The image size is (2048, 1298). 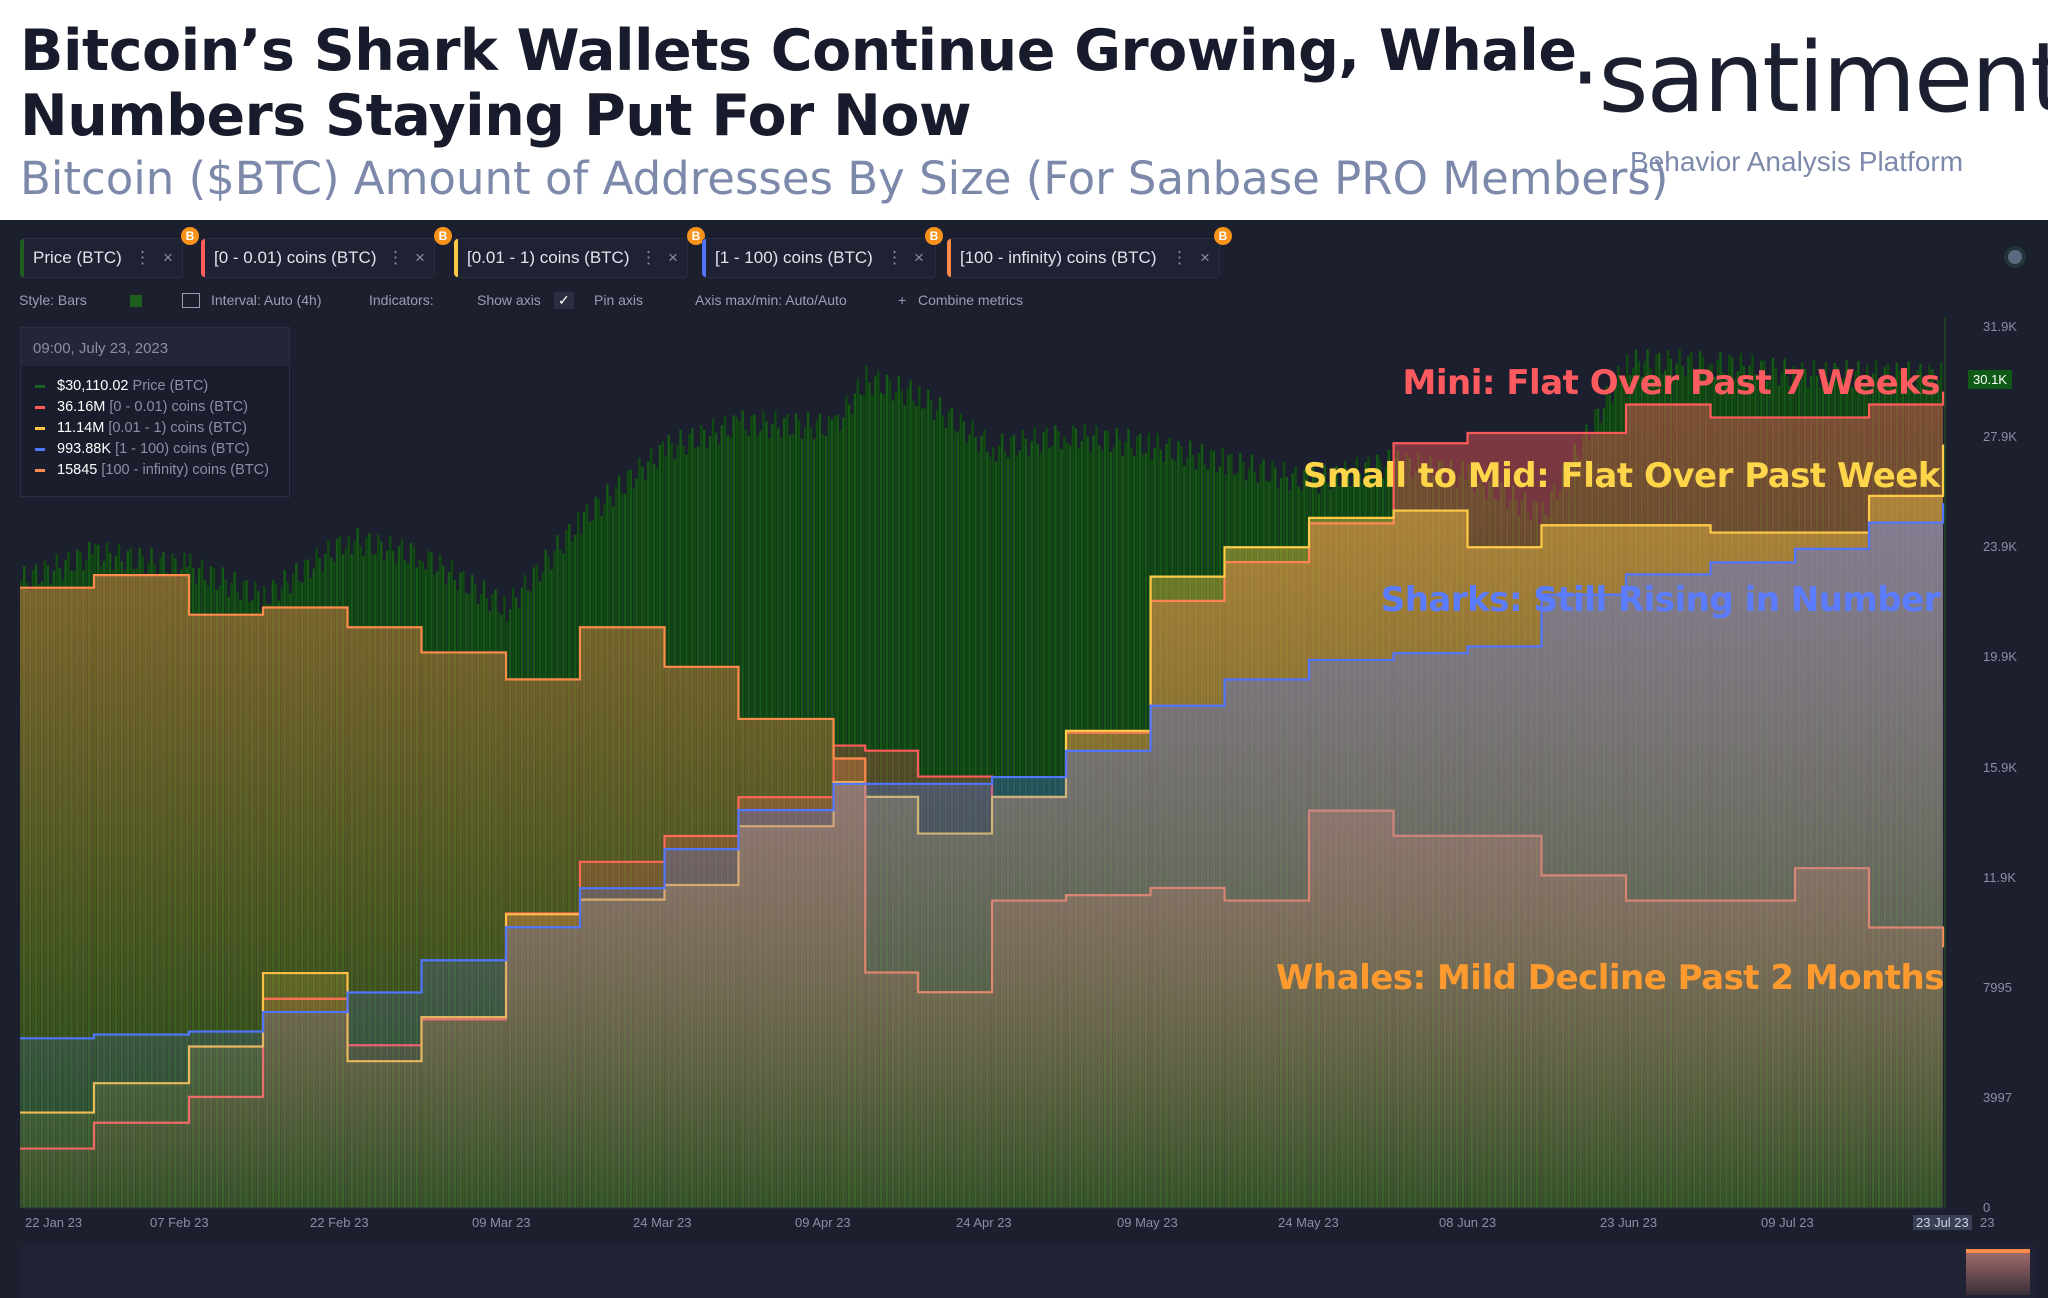 What do you see at coordinates (170, 386) in the screenshot?
I see `legend-label: Price (BTC)` at bounding box center [170, 386].